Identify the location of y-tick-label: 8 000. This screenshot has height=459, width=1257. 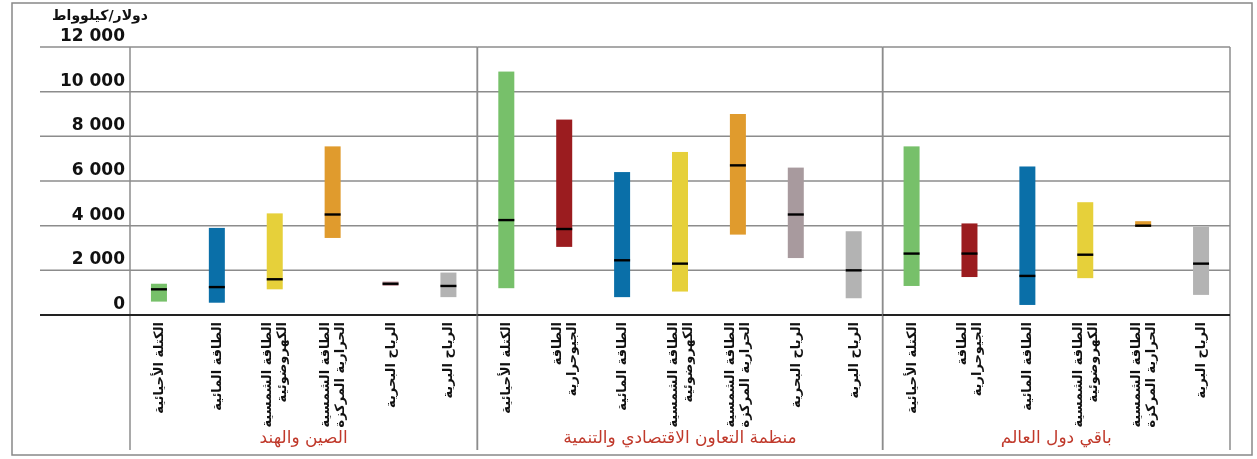
(98, 124).